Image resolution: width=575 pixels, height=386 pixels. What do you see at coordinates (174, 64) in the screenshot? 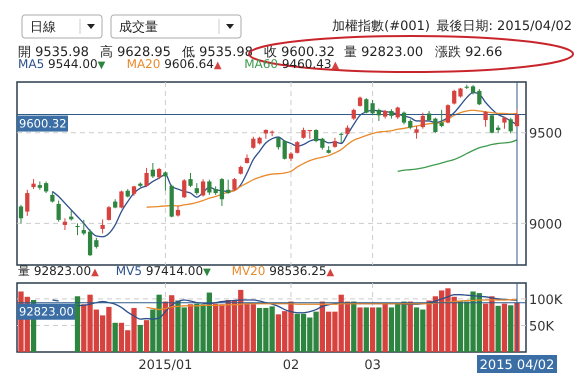
I see `text: MA20 9606.64▲` at bounding box center [174, 64].